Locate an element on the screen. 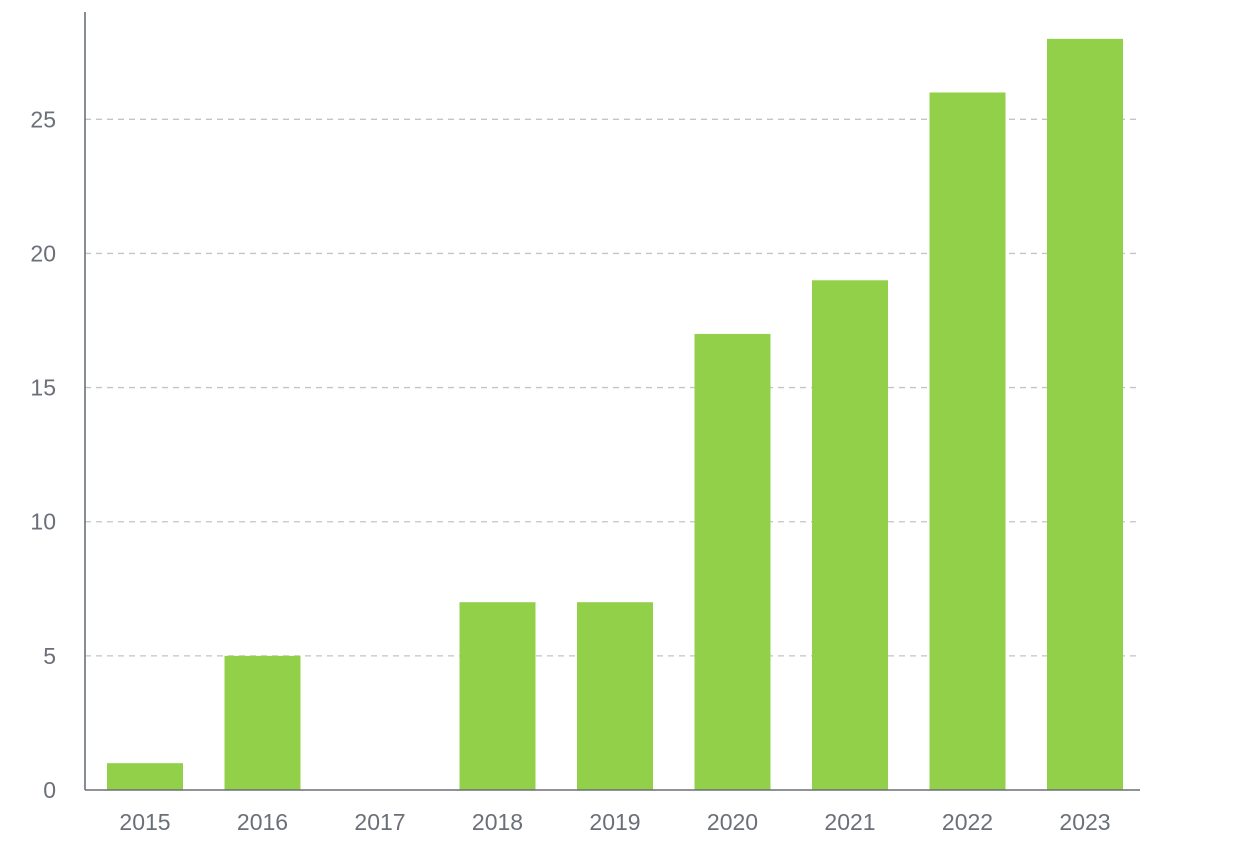 The width and height of the screenshot is (1240, 844). y-tick-label-5: 5 is located at coordinates (49, 656).